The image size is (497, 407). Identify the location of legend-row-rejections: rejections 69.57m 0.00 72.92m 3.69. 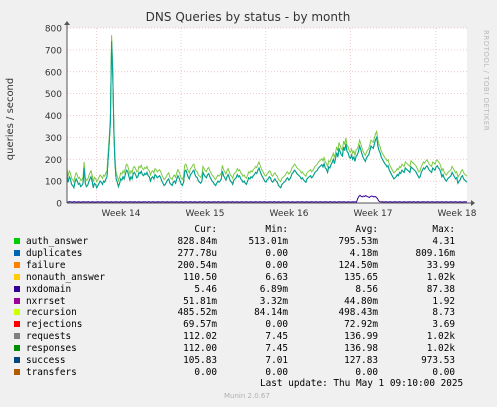
(248, 325).